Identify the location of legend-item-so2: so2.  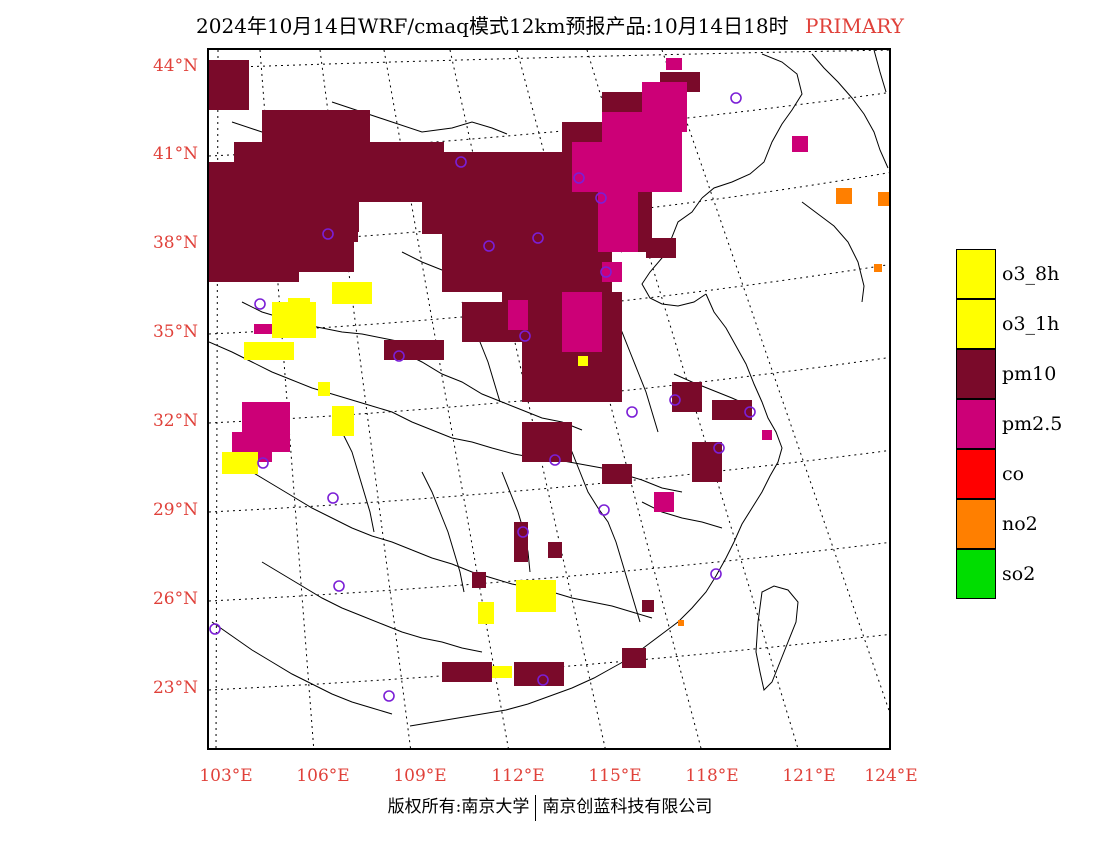
(1026, 574).